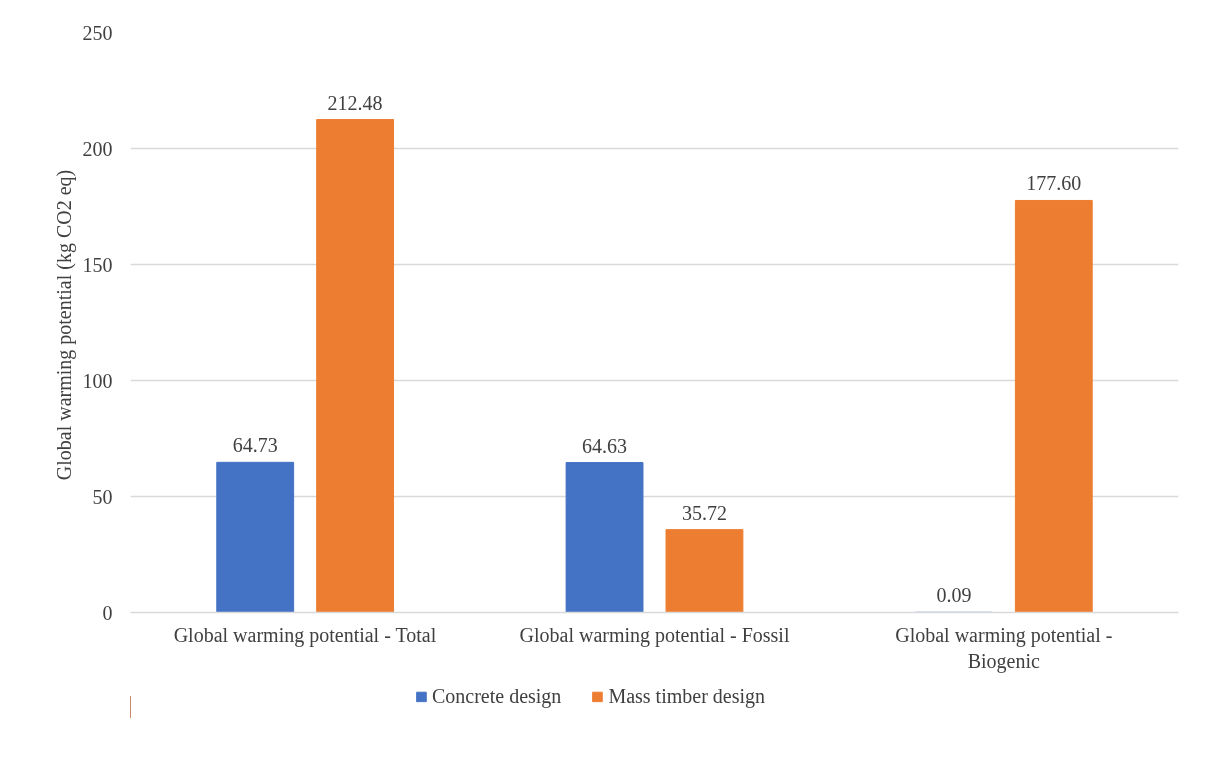 This screenshot has width=1216, height=760. What do you see at coordinates (605, 445) in the screenshot?
I see `data-label: 64.63` at bounding box center [605, 445].